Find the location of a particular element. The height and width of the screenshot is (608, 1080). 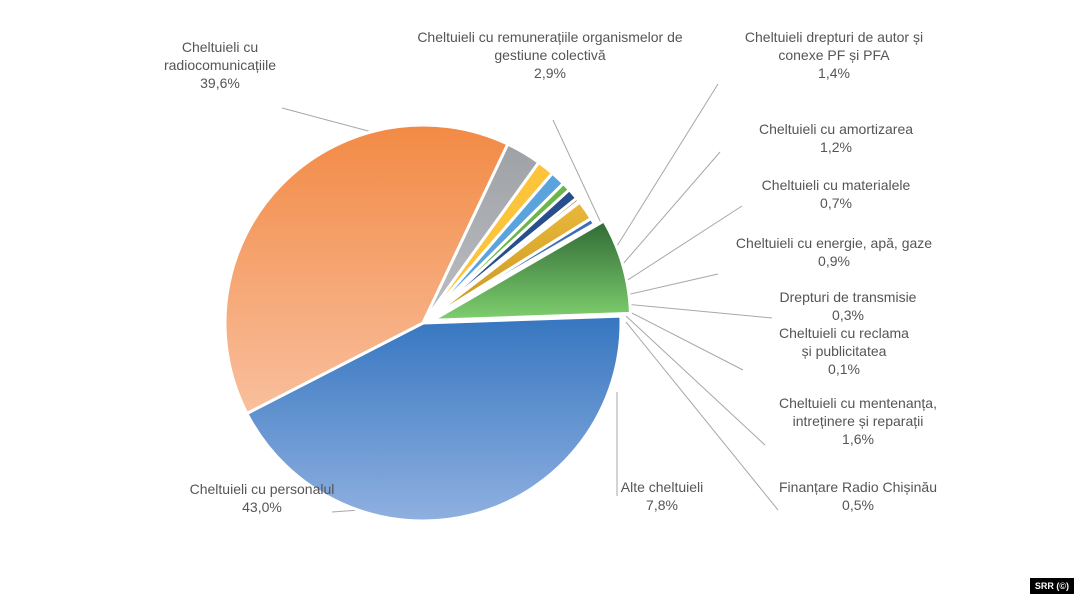

slice-value-label: 0,3% is located at coordinates (848, 315).